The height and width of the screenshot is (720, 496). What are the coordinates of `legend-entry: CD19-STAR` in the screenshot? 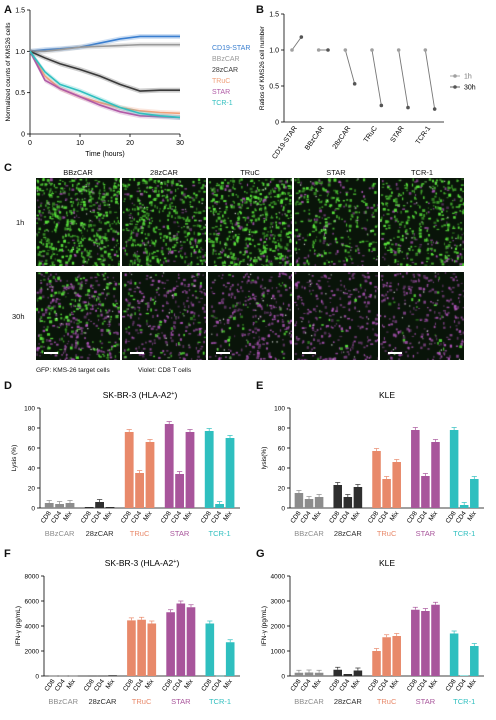 It's located at (231, 48).